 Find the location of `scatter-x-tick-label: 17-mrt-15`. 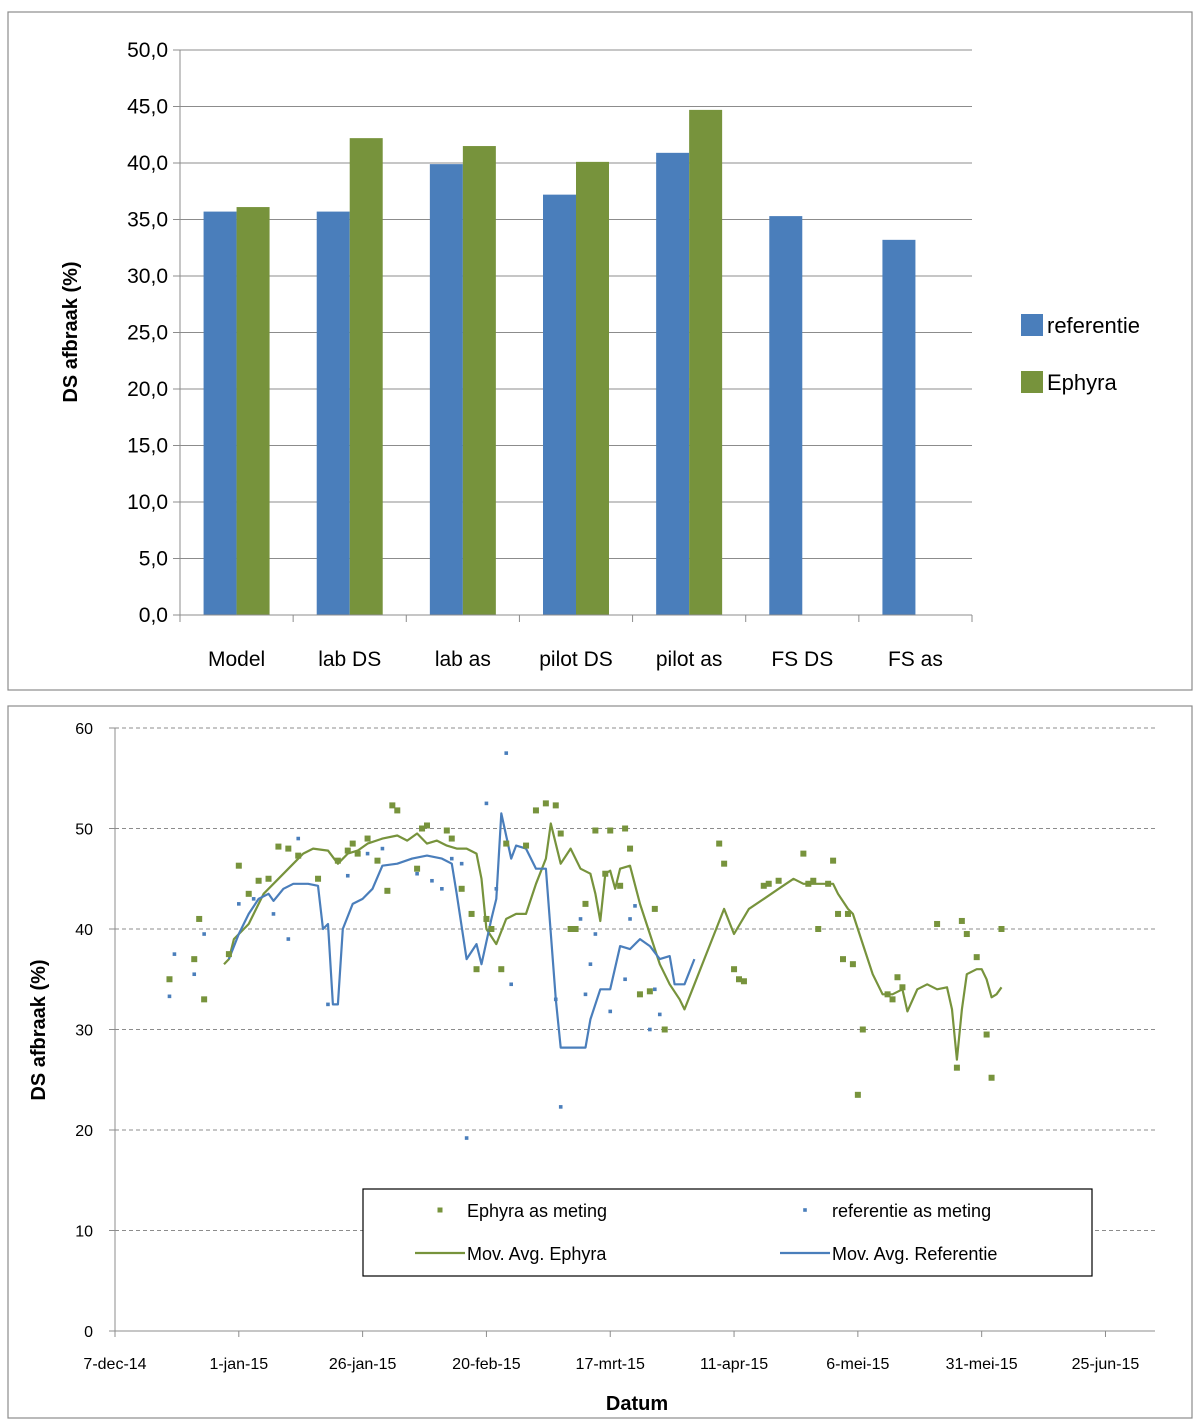

scatter-x-tick-label: 17-mrt-15 is located at coordinates (610, 1364).